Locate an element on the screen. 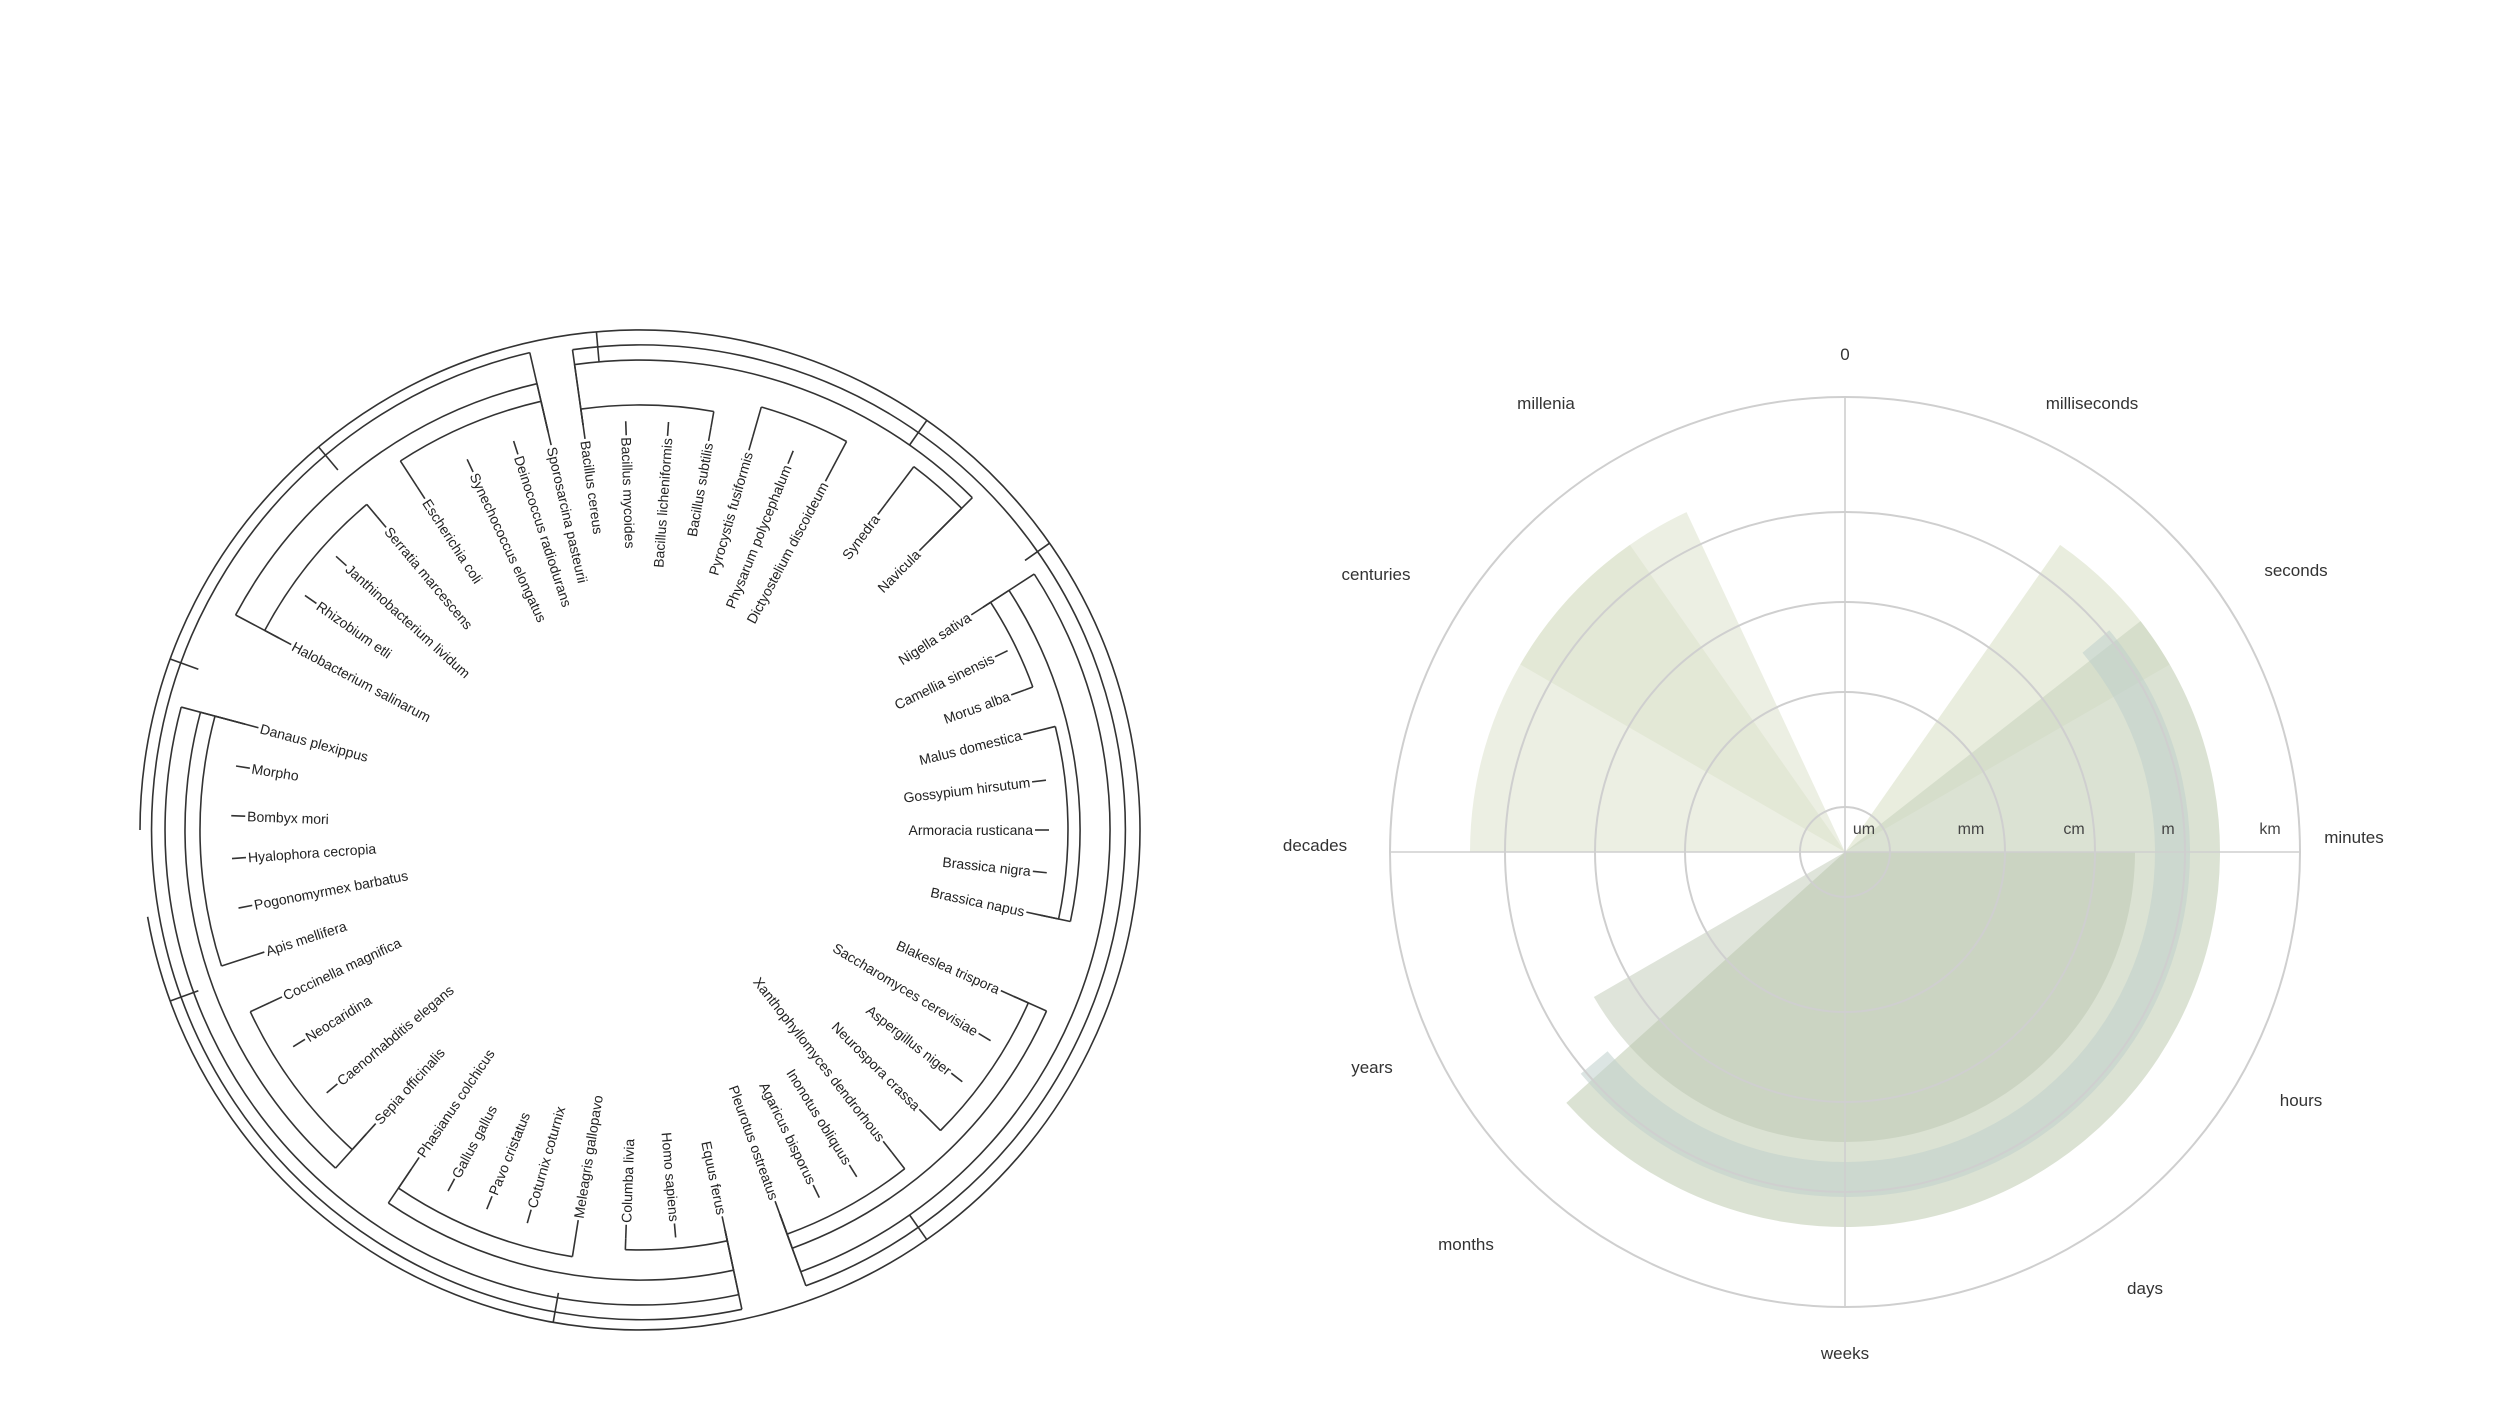 Image resolution: width=2500 pixels, height=1406 pixels. leaf-label: Navicula is located at coordinates (898, 570).